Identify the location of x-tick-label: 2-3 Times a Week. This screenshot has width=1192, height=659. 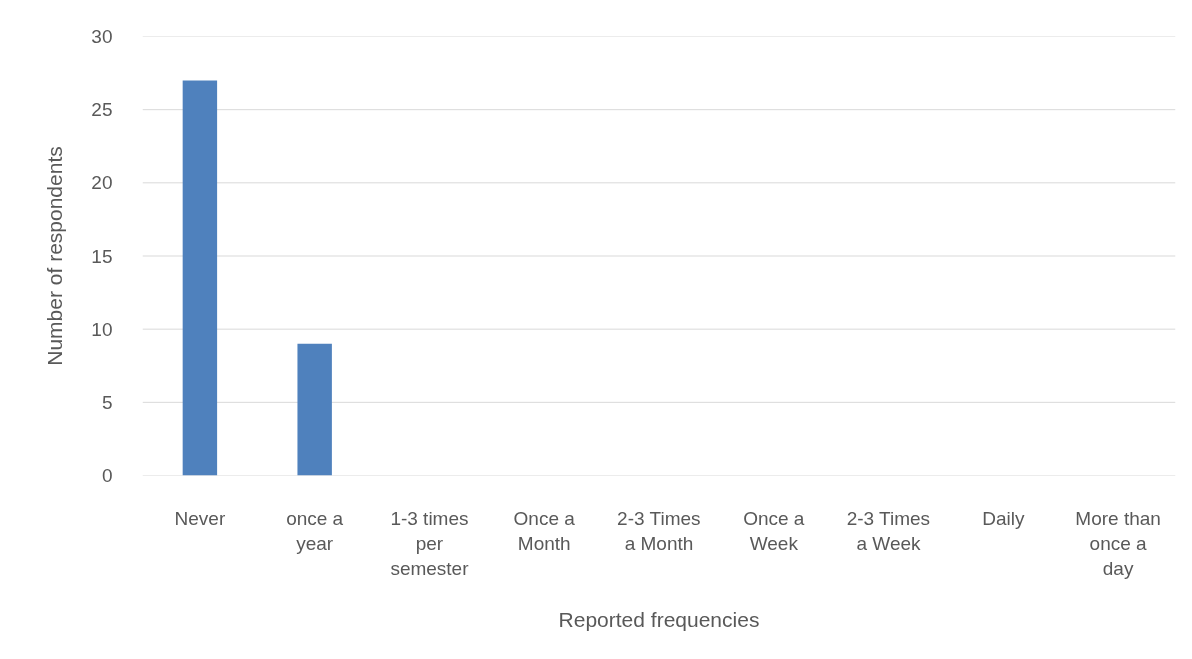
(888, 530).